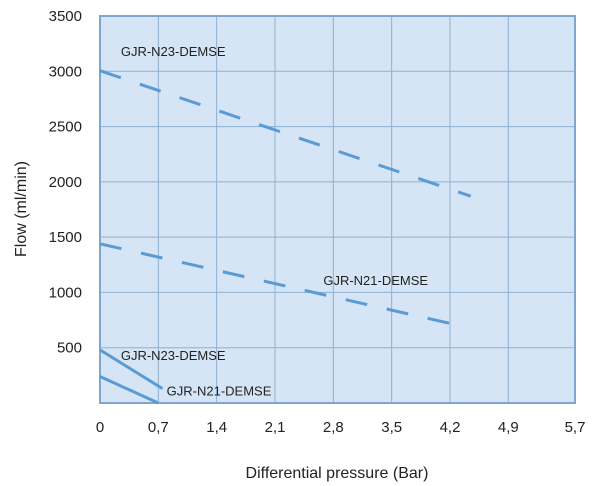  I want to click on y-tick-label: 500, so click(69, 348).